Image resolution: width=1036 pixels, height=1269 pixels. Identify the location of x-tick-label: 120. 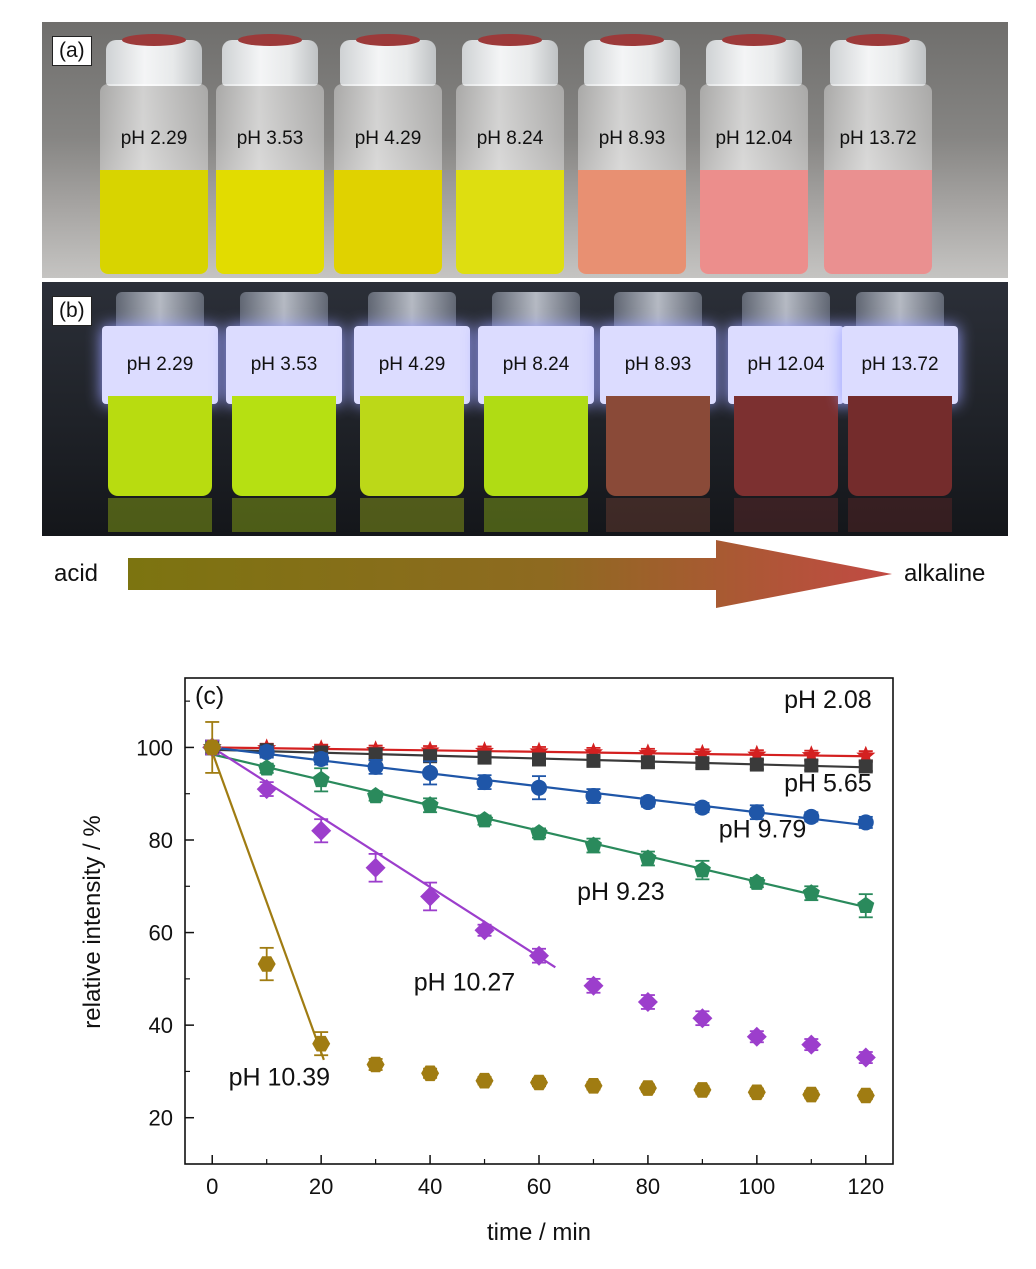
(865, 1186).